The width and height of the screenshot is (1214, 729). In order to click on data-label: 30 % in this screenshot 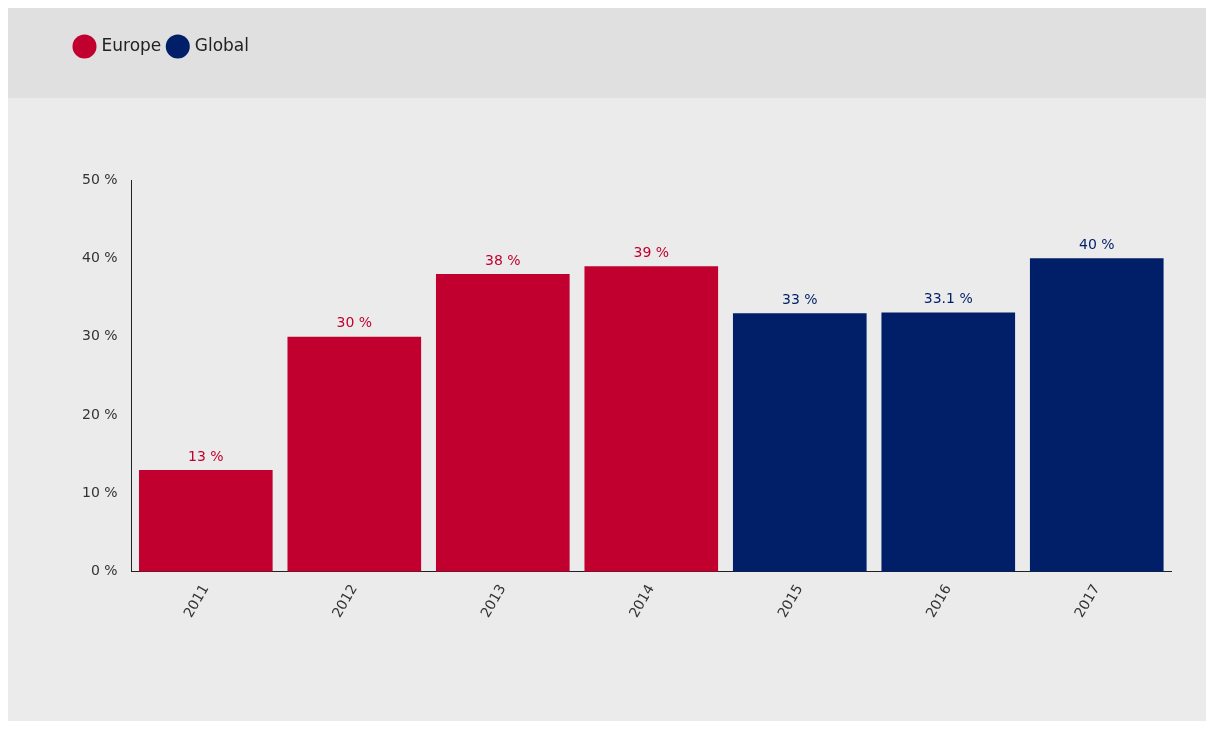, I will do `click(354, 322)`.